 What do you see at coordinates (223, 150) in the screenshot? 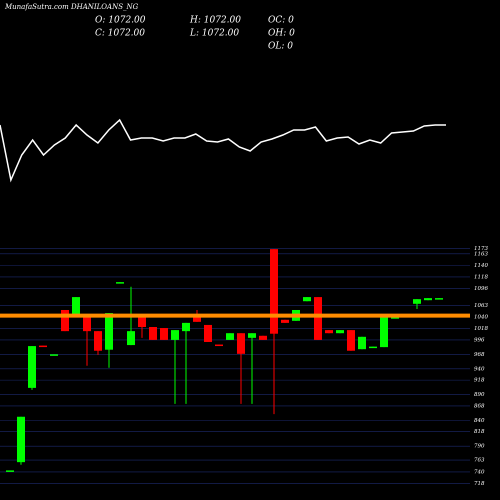
I see `price-line` at bounding box center [223, 150].